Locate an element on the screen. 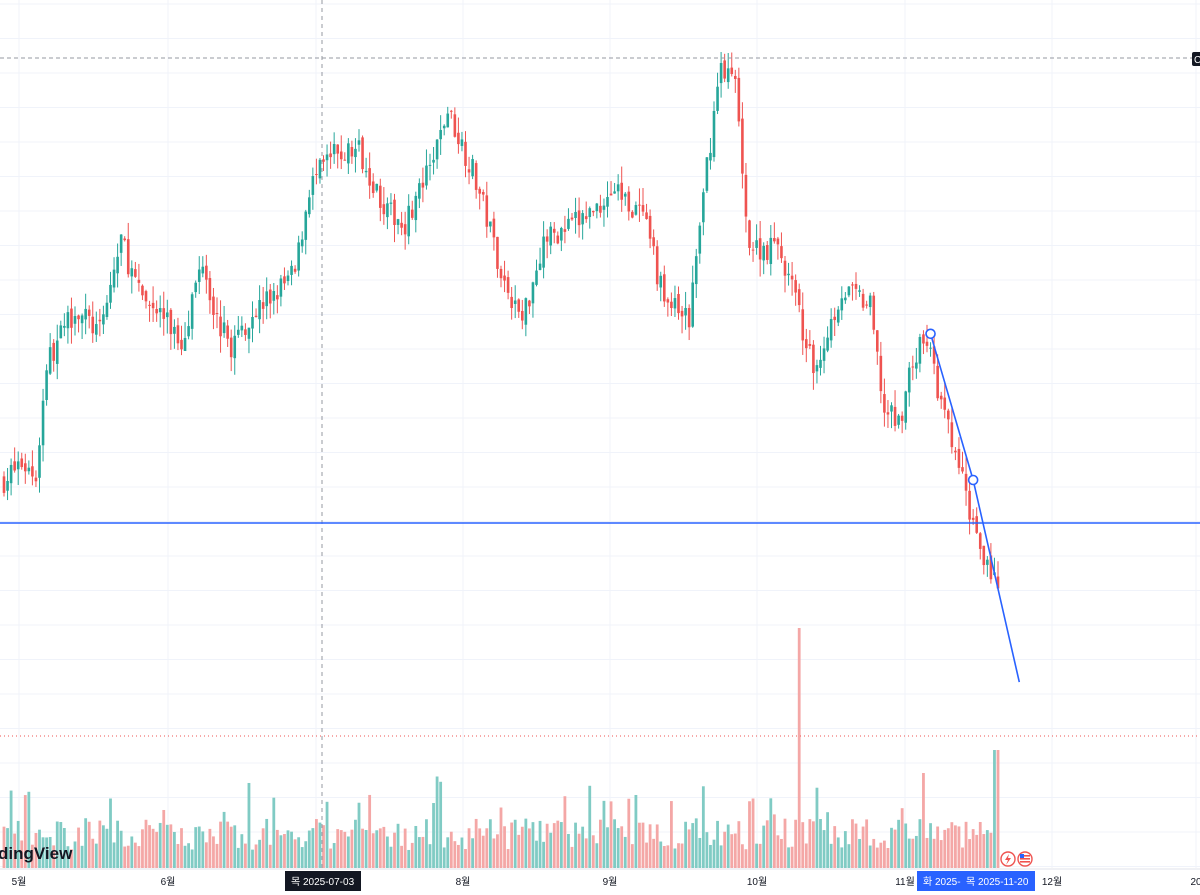  event-icons is located at coordinates (1016, 859).